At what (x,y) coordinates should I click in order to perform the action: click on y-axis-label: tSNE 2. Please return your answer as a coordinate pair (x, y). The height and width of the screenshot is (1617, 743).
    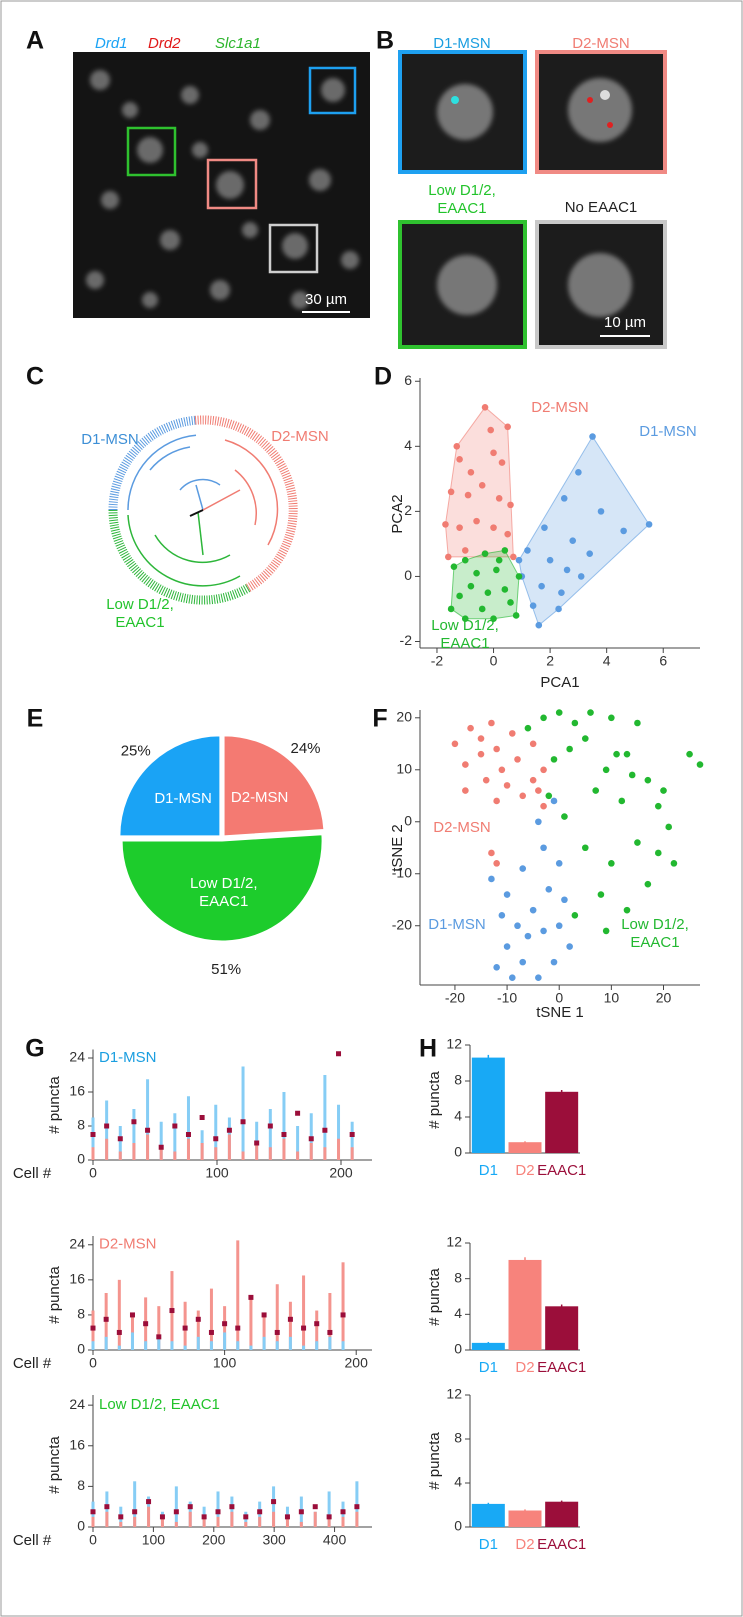
    Looking at the image, I should click on (397, 848).